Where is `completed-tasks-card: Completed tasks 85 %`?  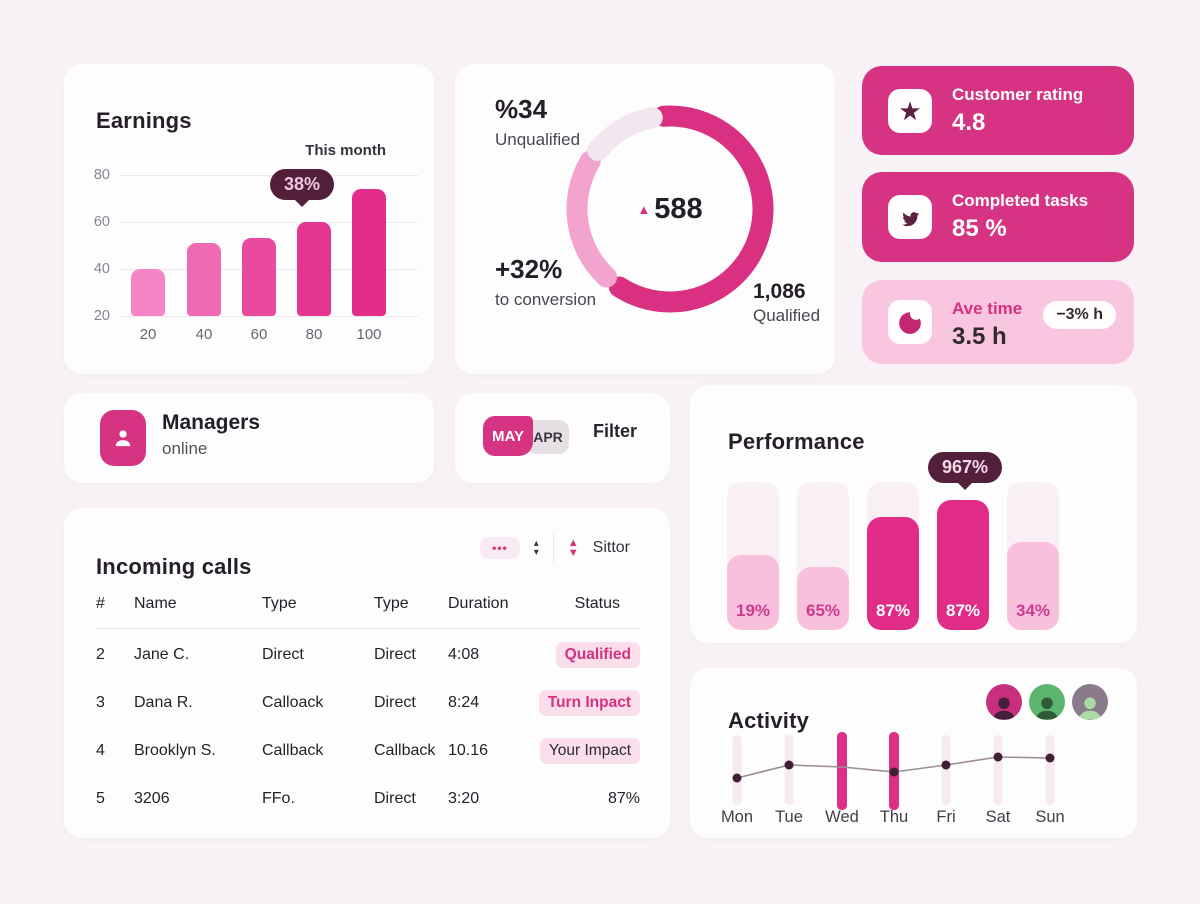
completed-tasks-card: Completed tasks 85 % is located at coordinates (998, 217).